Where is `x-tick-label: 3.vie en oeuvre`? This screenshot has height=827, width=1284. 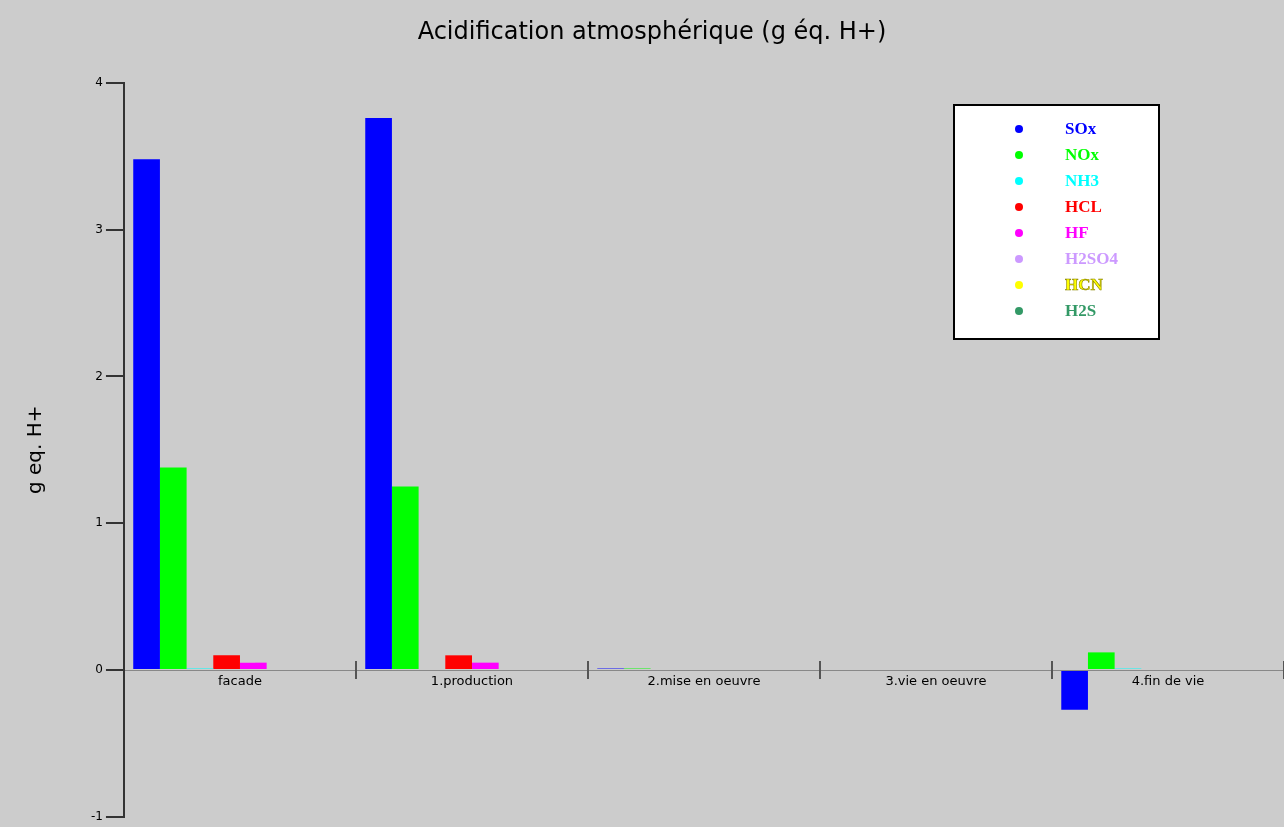 x-tick-label: 3.vie en oeuvre is located at coordinates (936, 681).